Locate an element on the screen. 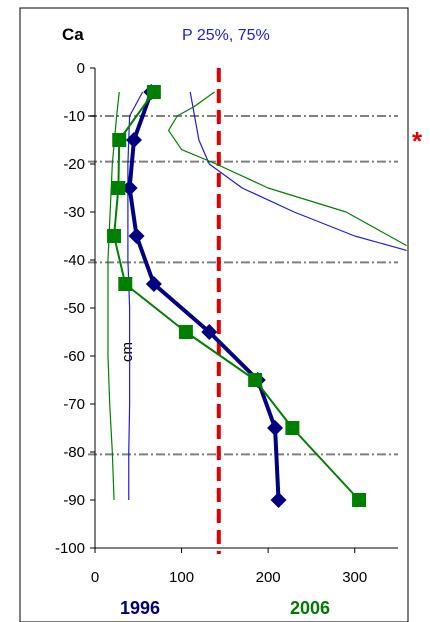 The image size is (430, 622). y-tick-label: -60 is located at coordinates (74, 356).